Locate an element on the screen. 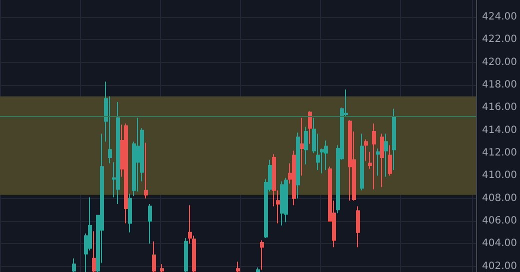  y-tick-label: 410.00 is located at coordinates (500, 176).